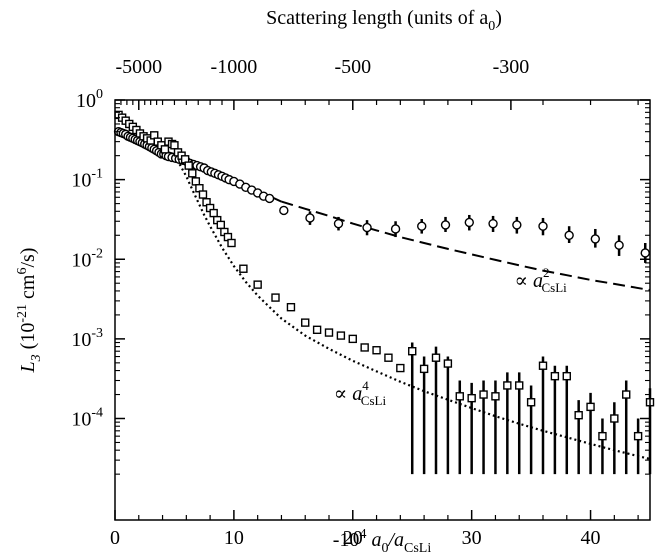 This screenshot has height=553, width=662. What do you see at coordinates (373, 540) in the screenshot?
I see `x-title-a0: a` at bounding box center [373, 540].